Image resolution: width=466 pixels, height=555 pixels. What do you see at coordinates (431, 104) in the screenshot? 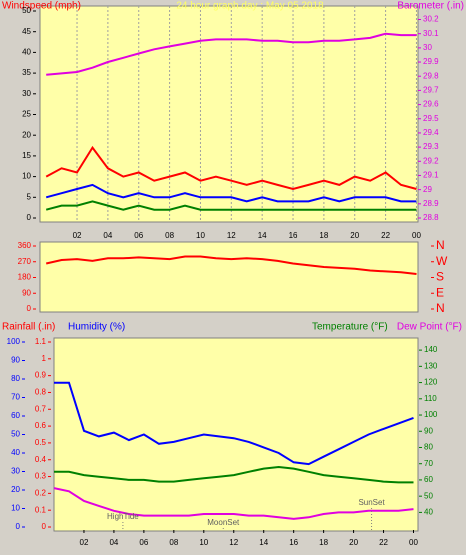
I see `tick-label: 29.6` at bounding box center [431, 104].